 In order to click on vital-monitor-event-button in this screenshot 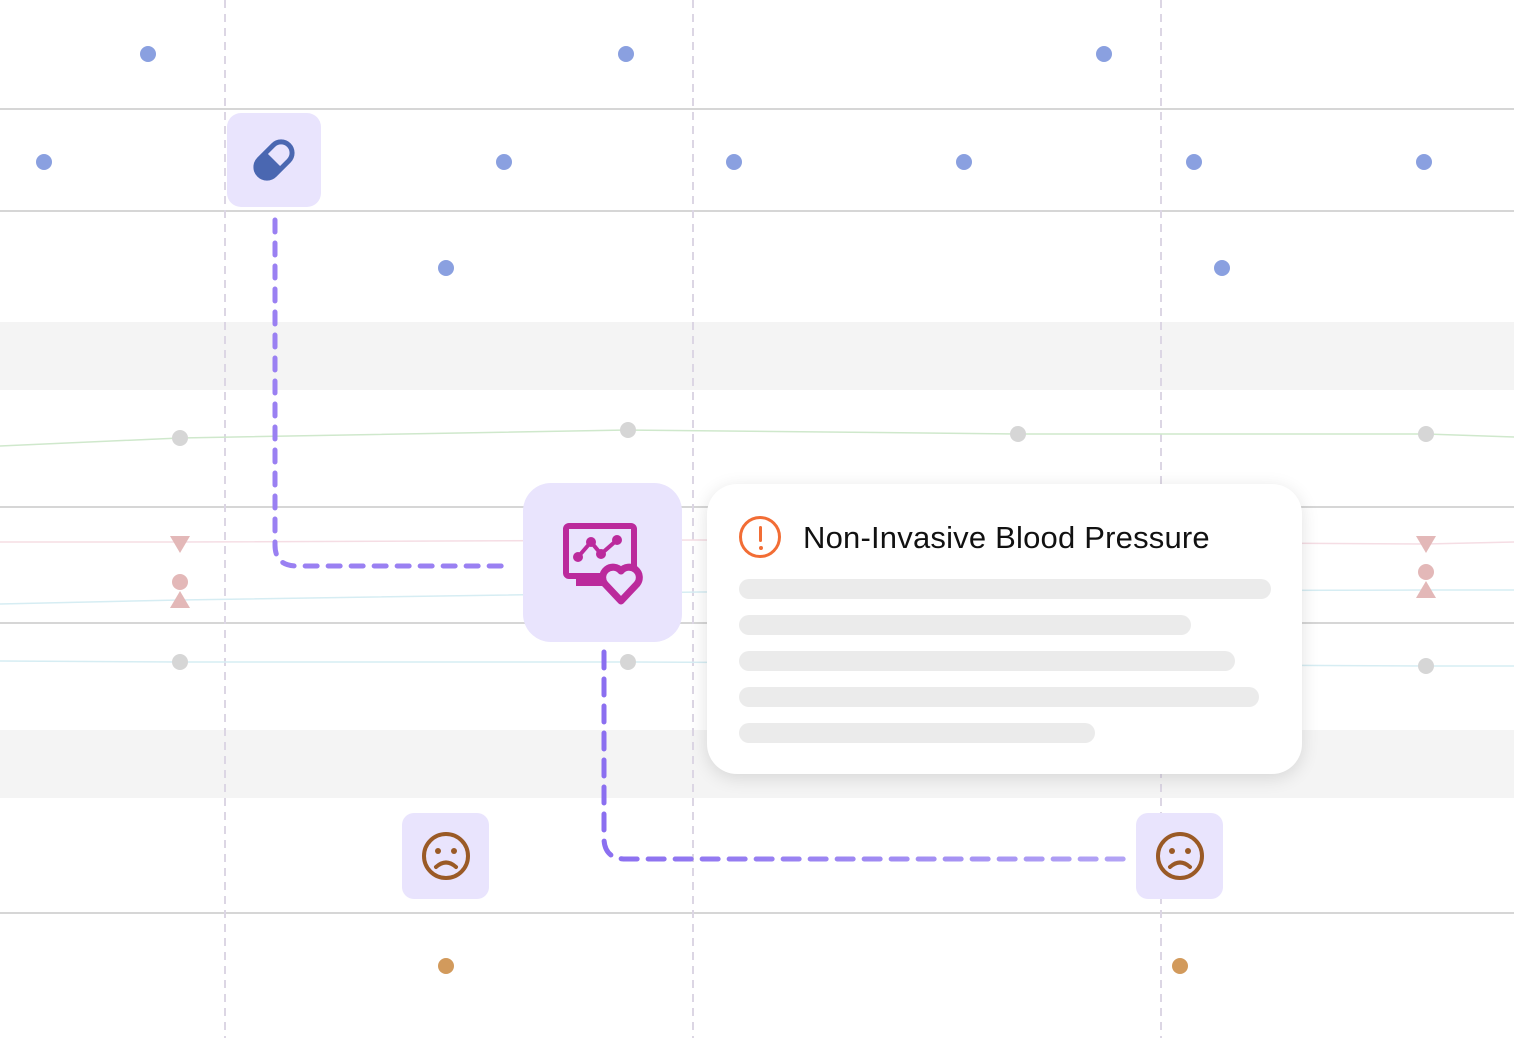, I will do `click(602, 562)`.